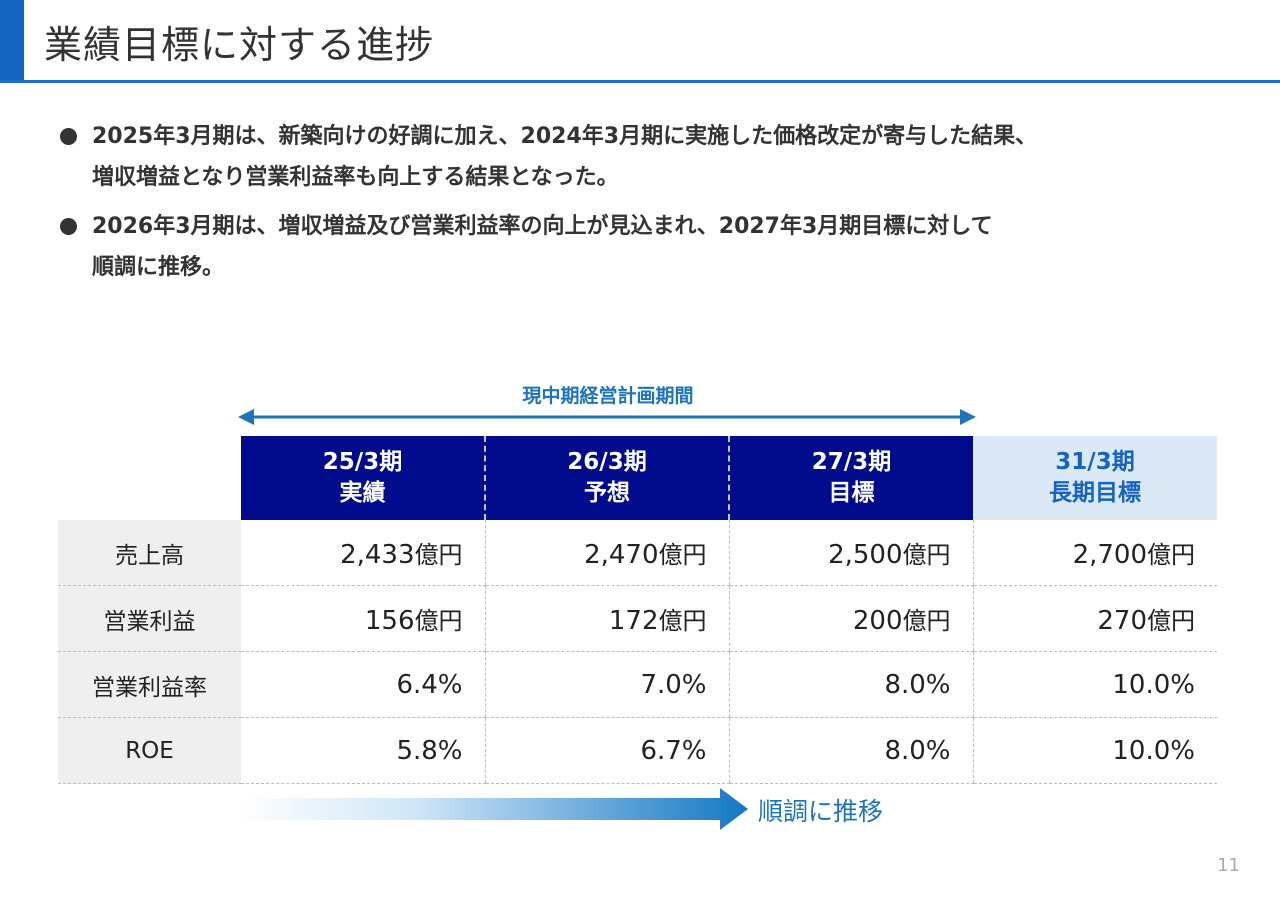  I want to click on column-header: 25/3期 実績, so click(363, 478).